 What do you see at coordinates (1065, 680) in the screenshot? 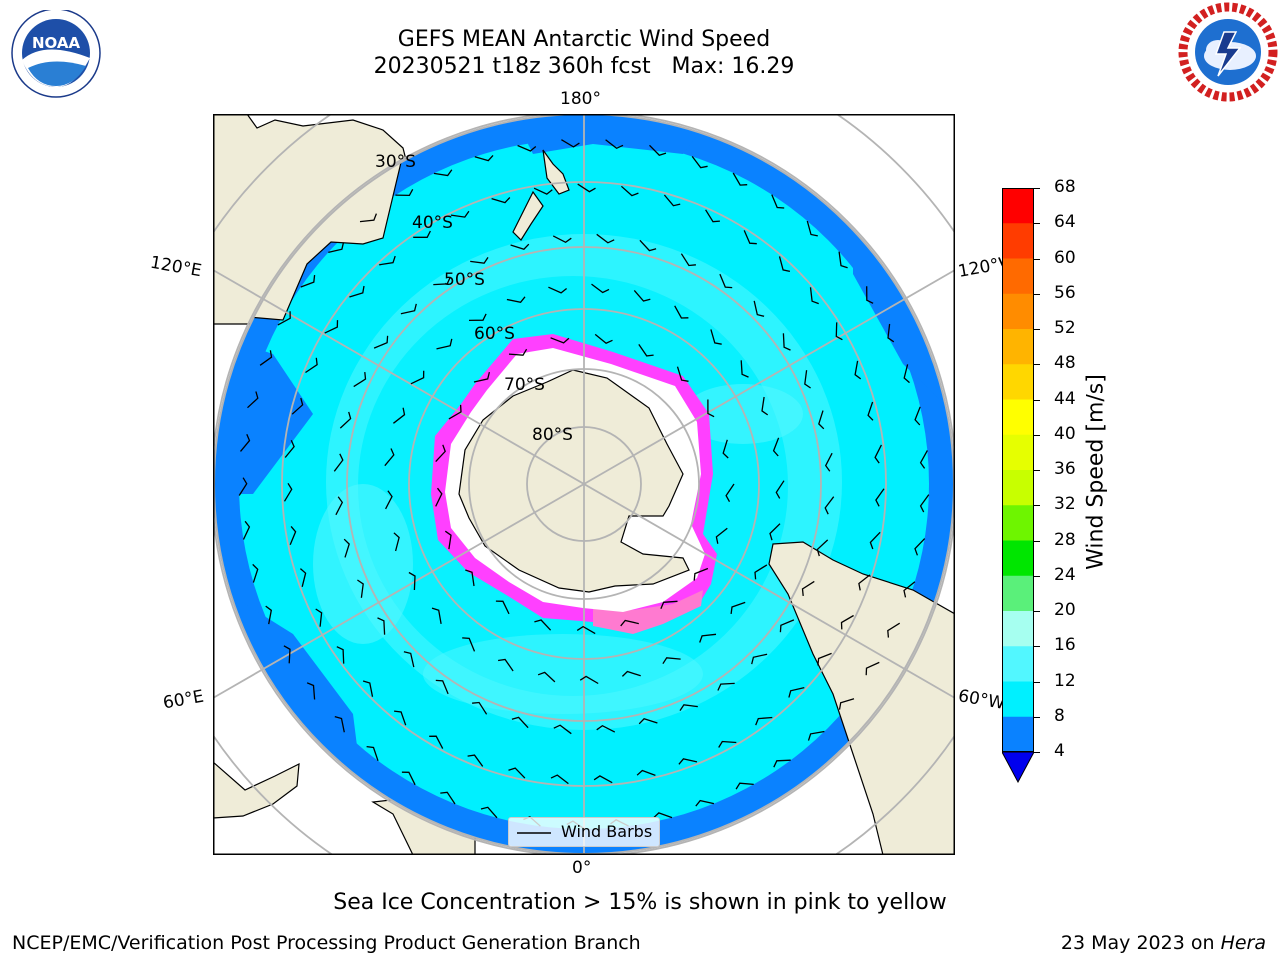
I see `colorbar-tick-label: 12` at bounding box center [1065, 680].